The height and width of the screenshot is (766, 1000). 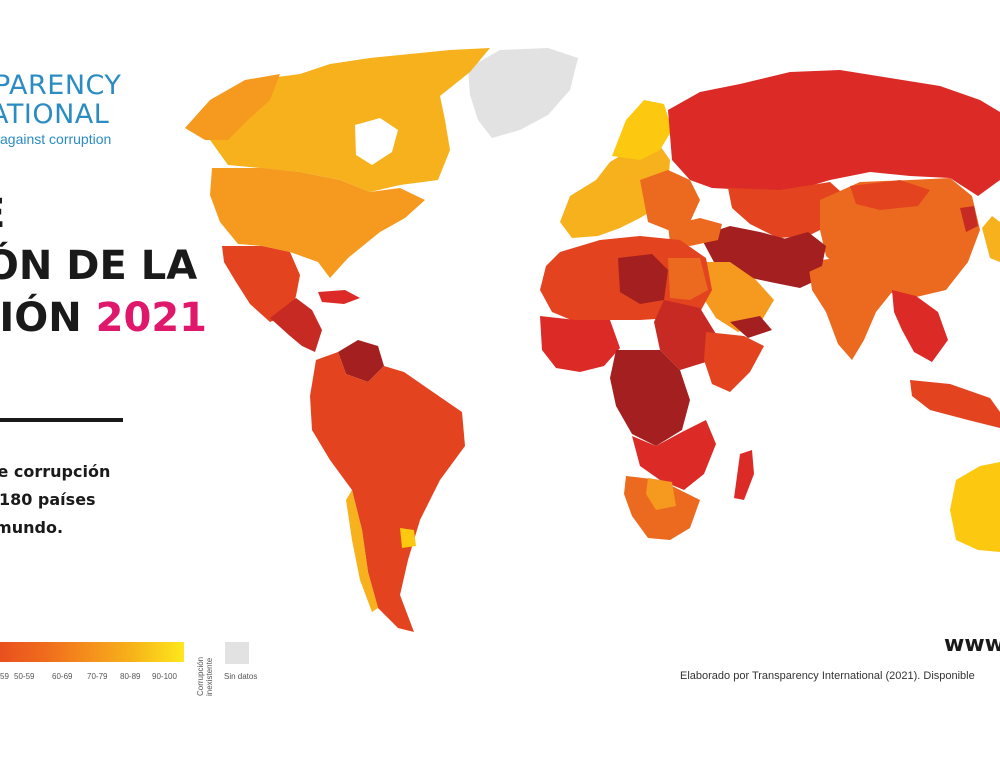 I want to click on venezuela, so click(x=361, y=361).